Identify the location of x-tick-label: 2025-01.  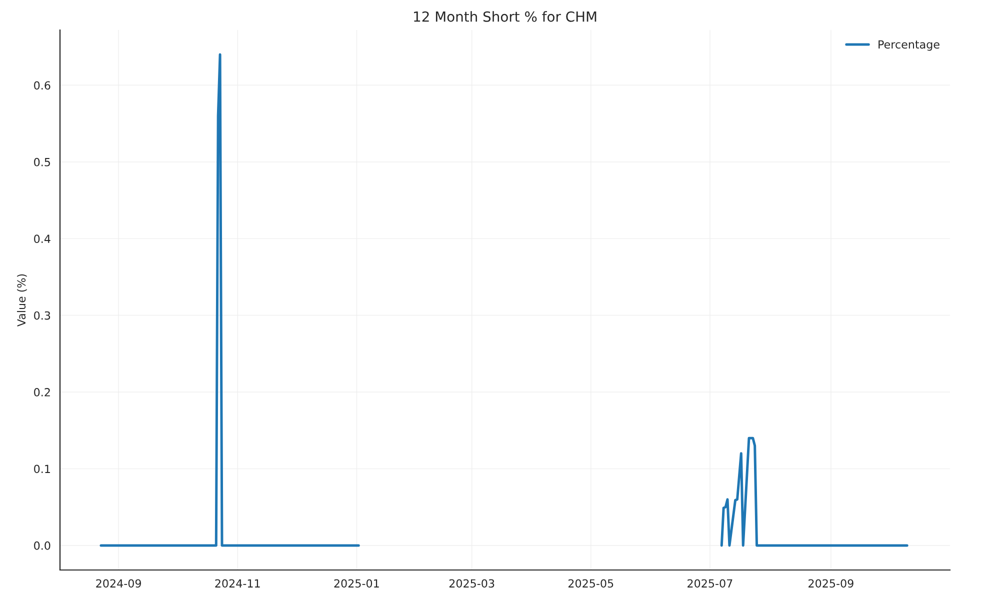
(356, 583).